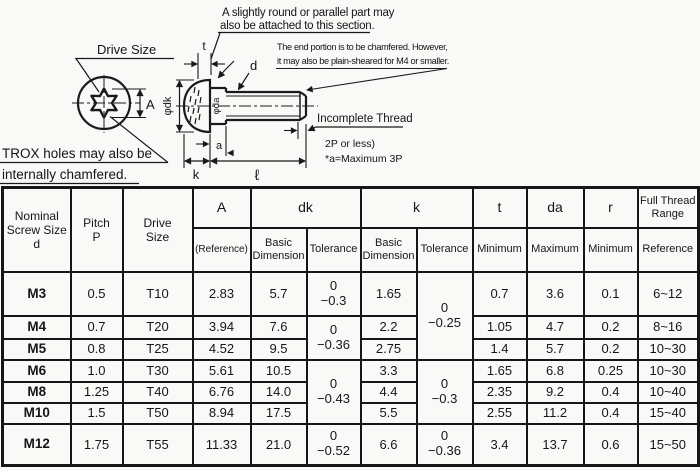  I want to click on cell-k-basic: 5.5, so click(388, 413).